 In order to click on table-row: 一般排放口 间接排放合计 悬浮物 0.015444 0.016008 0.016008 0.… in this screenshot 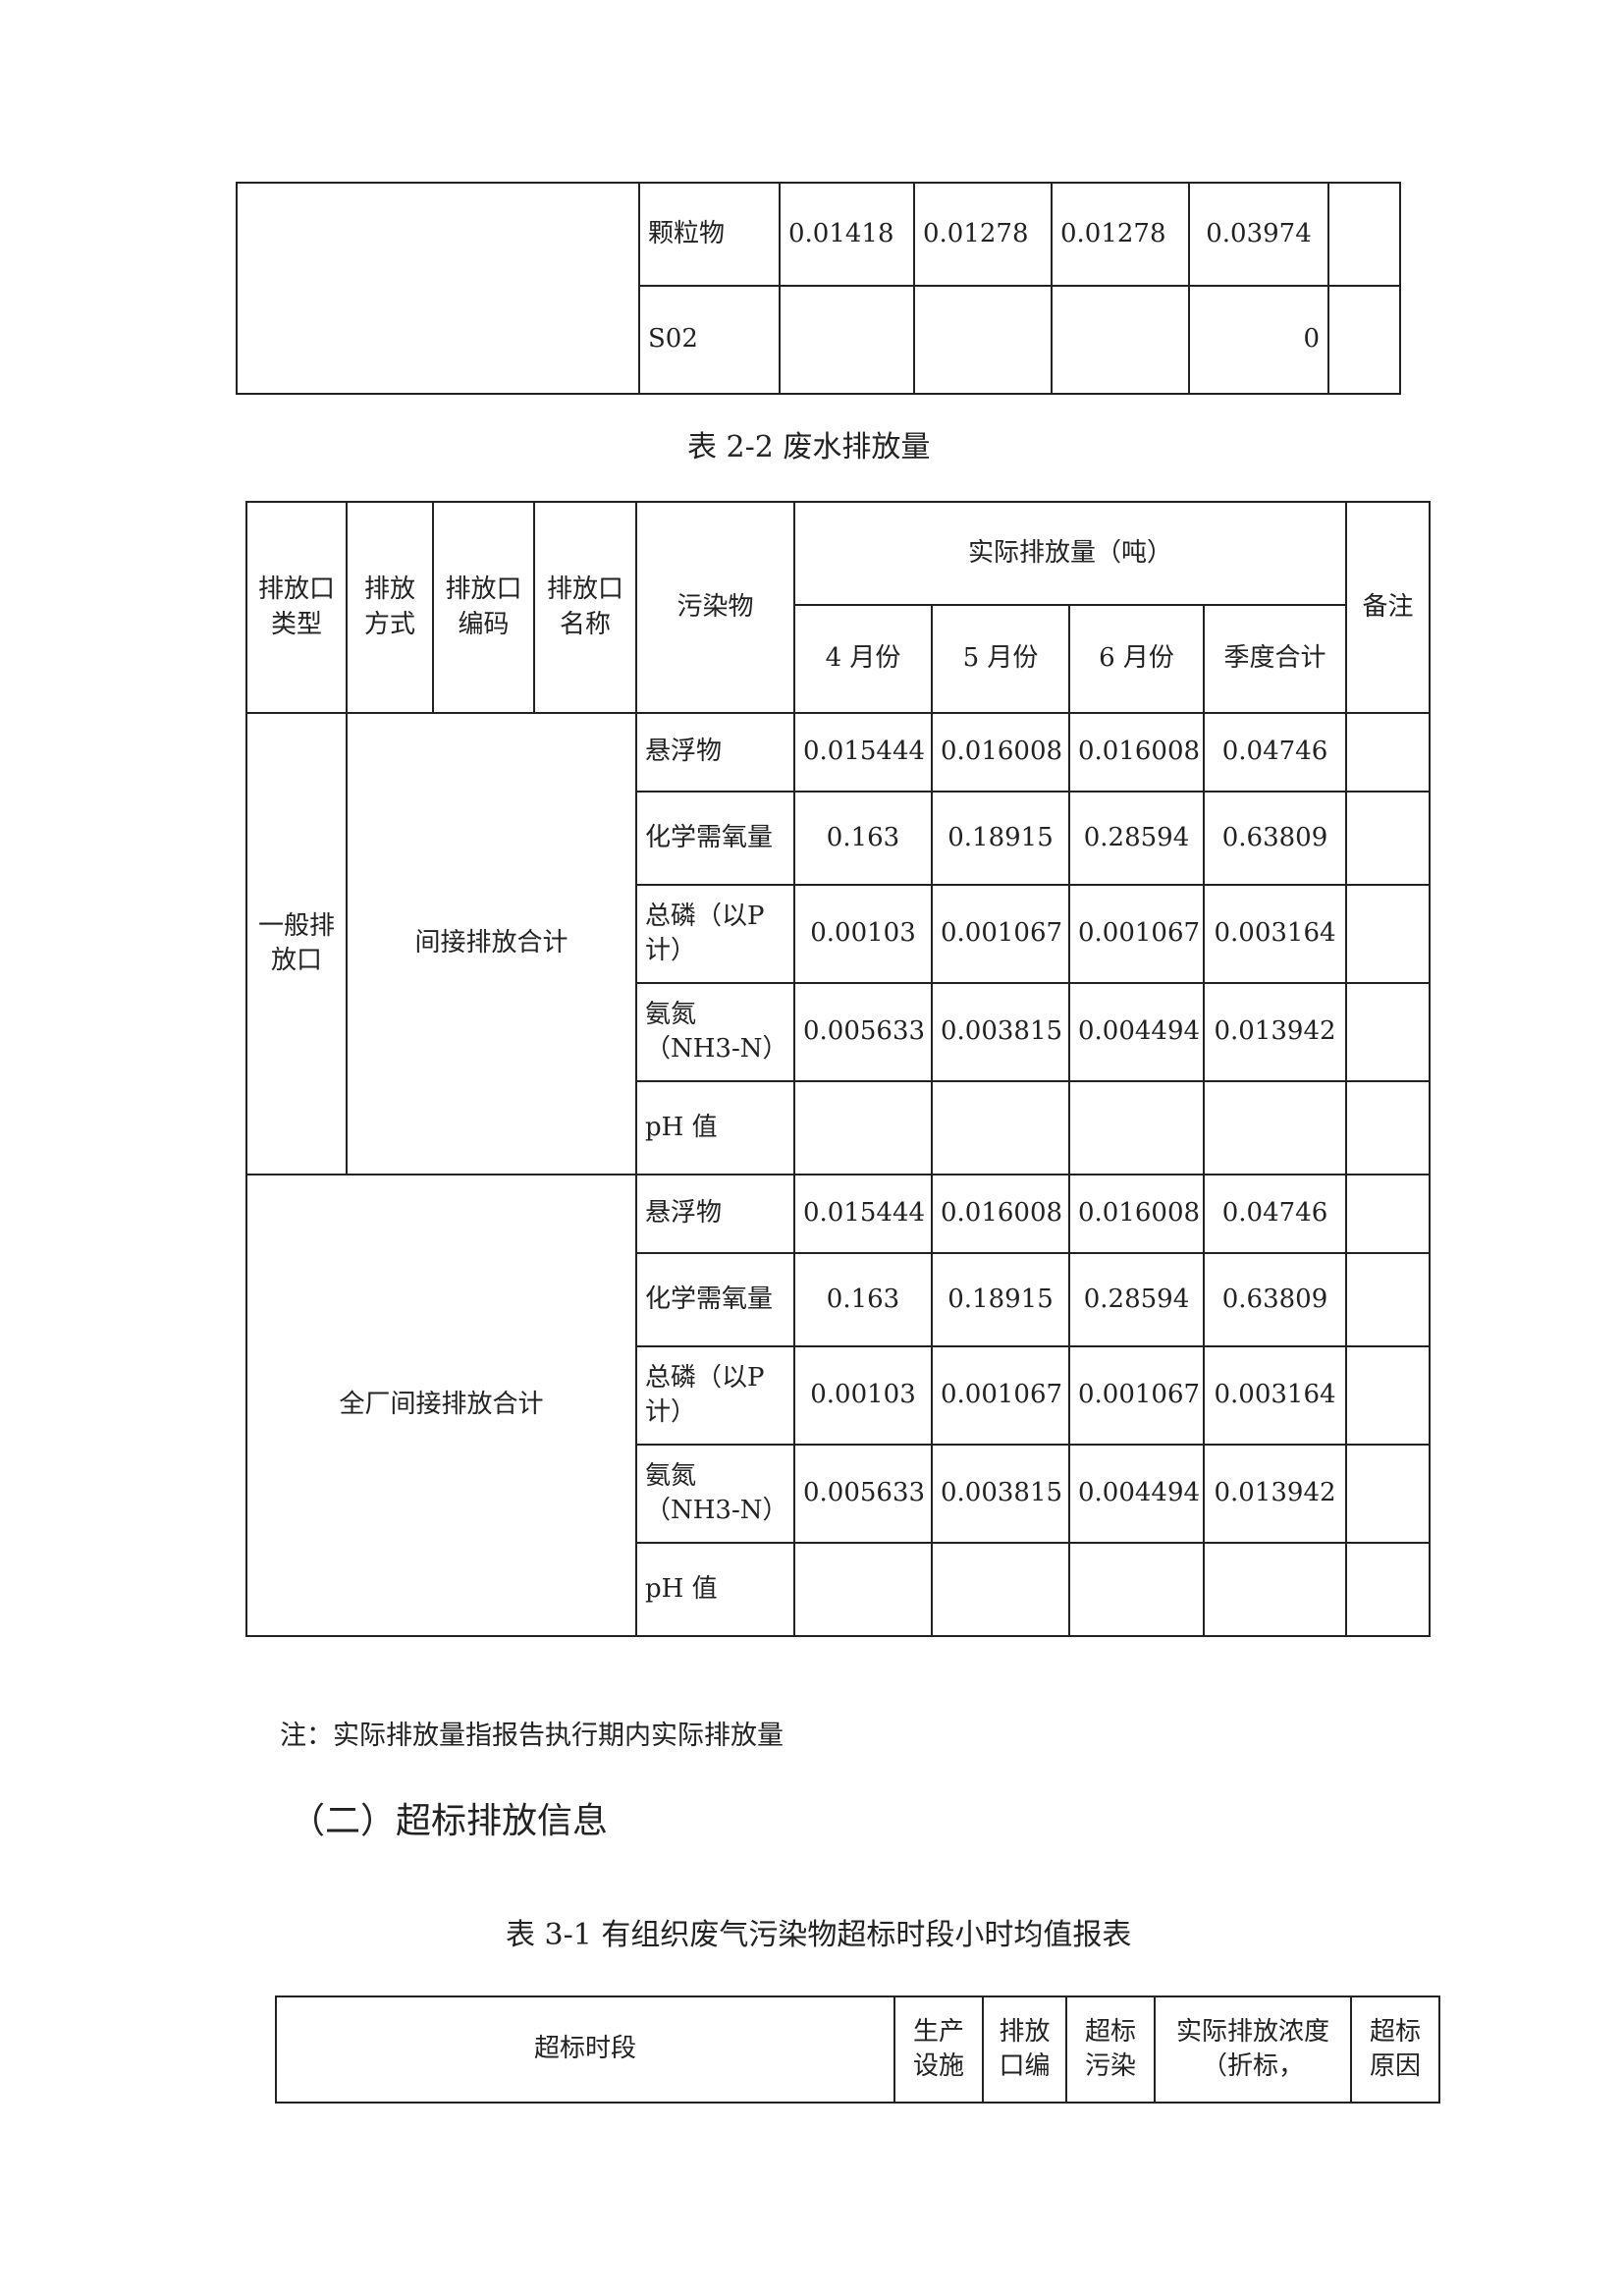, I will do `click(838, 943)`.